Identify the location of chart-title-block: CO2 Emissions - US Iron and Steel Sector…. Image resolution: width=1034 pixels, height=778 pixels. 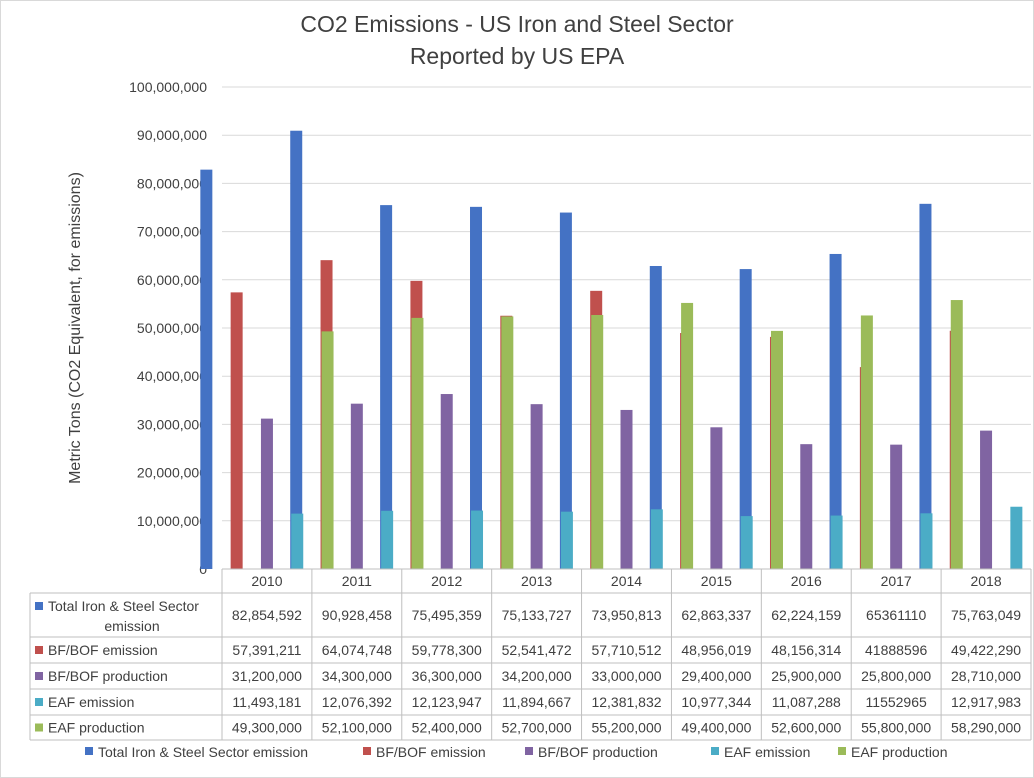
(517, 40).